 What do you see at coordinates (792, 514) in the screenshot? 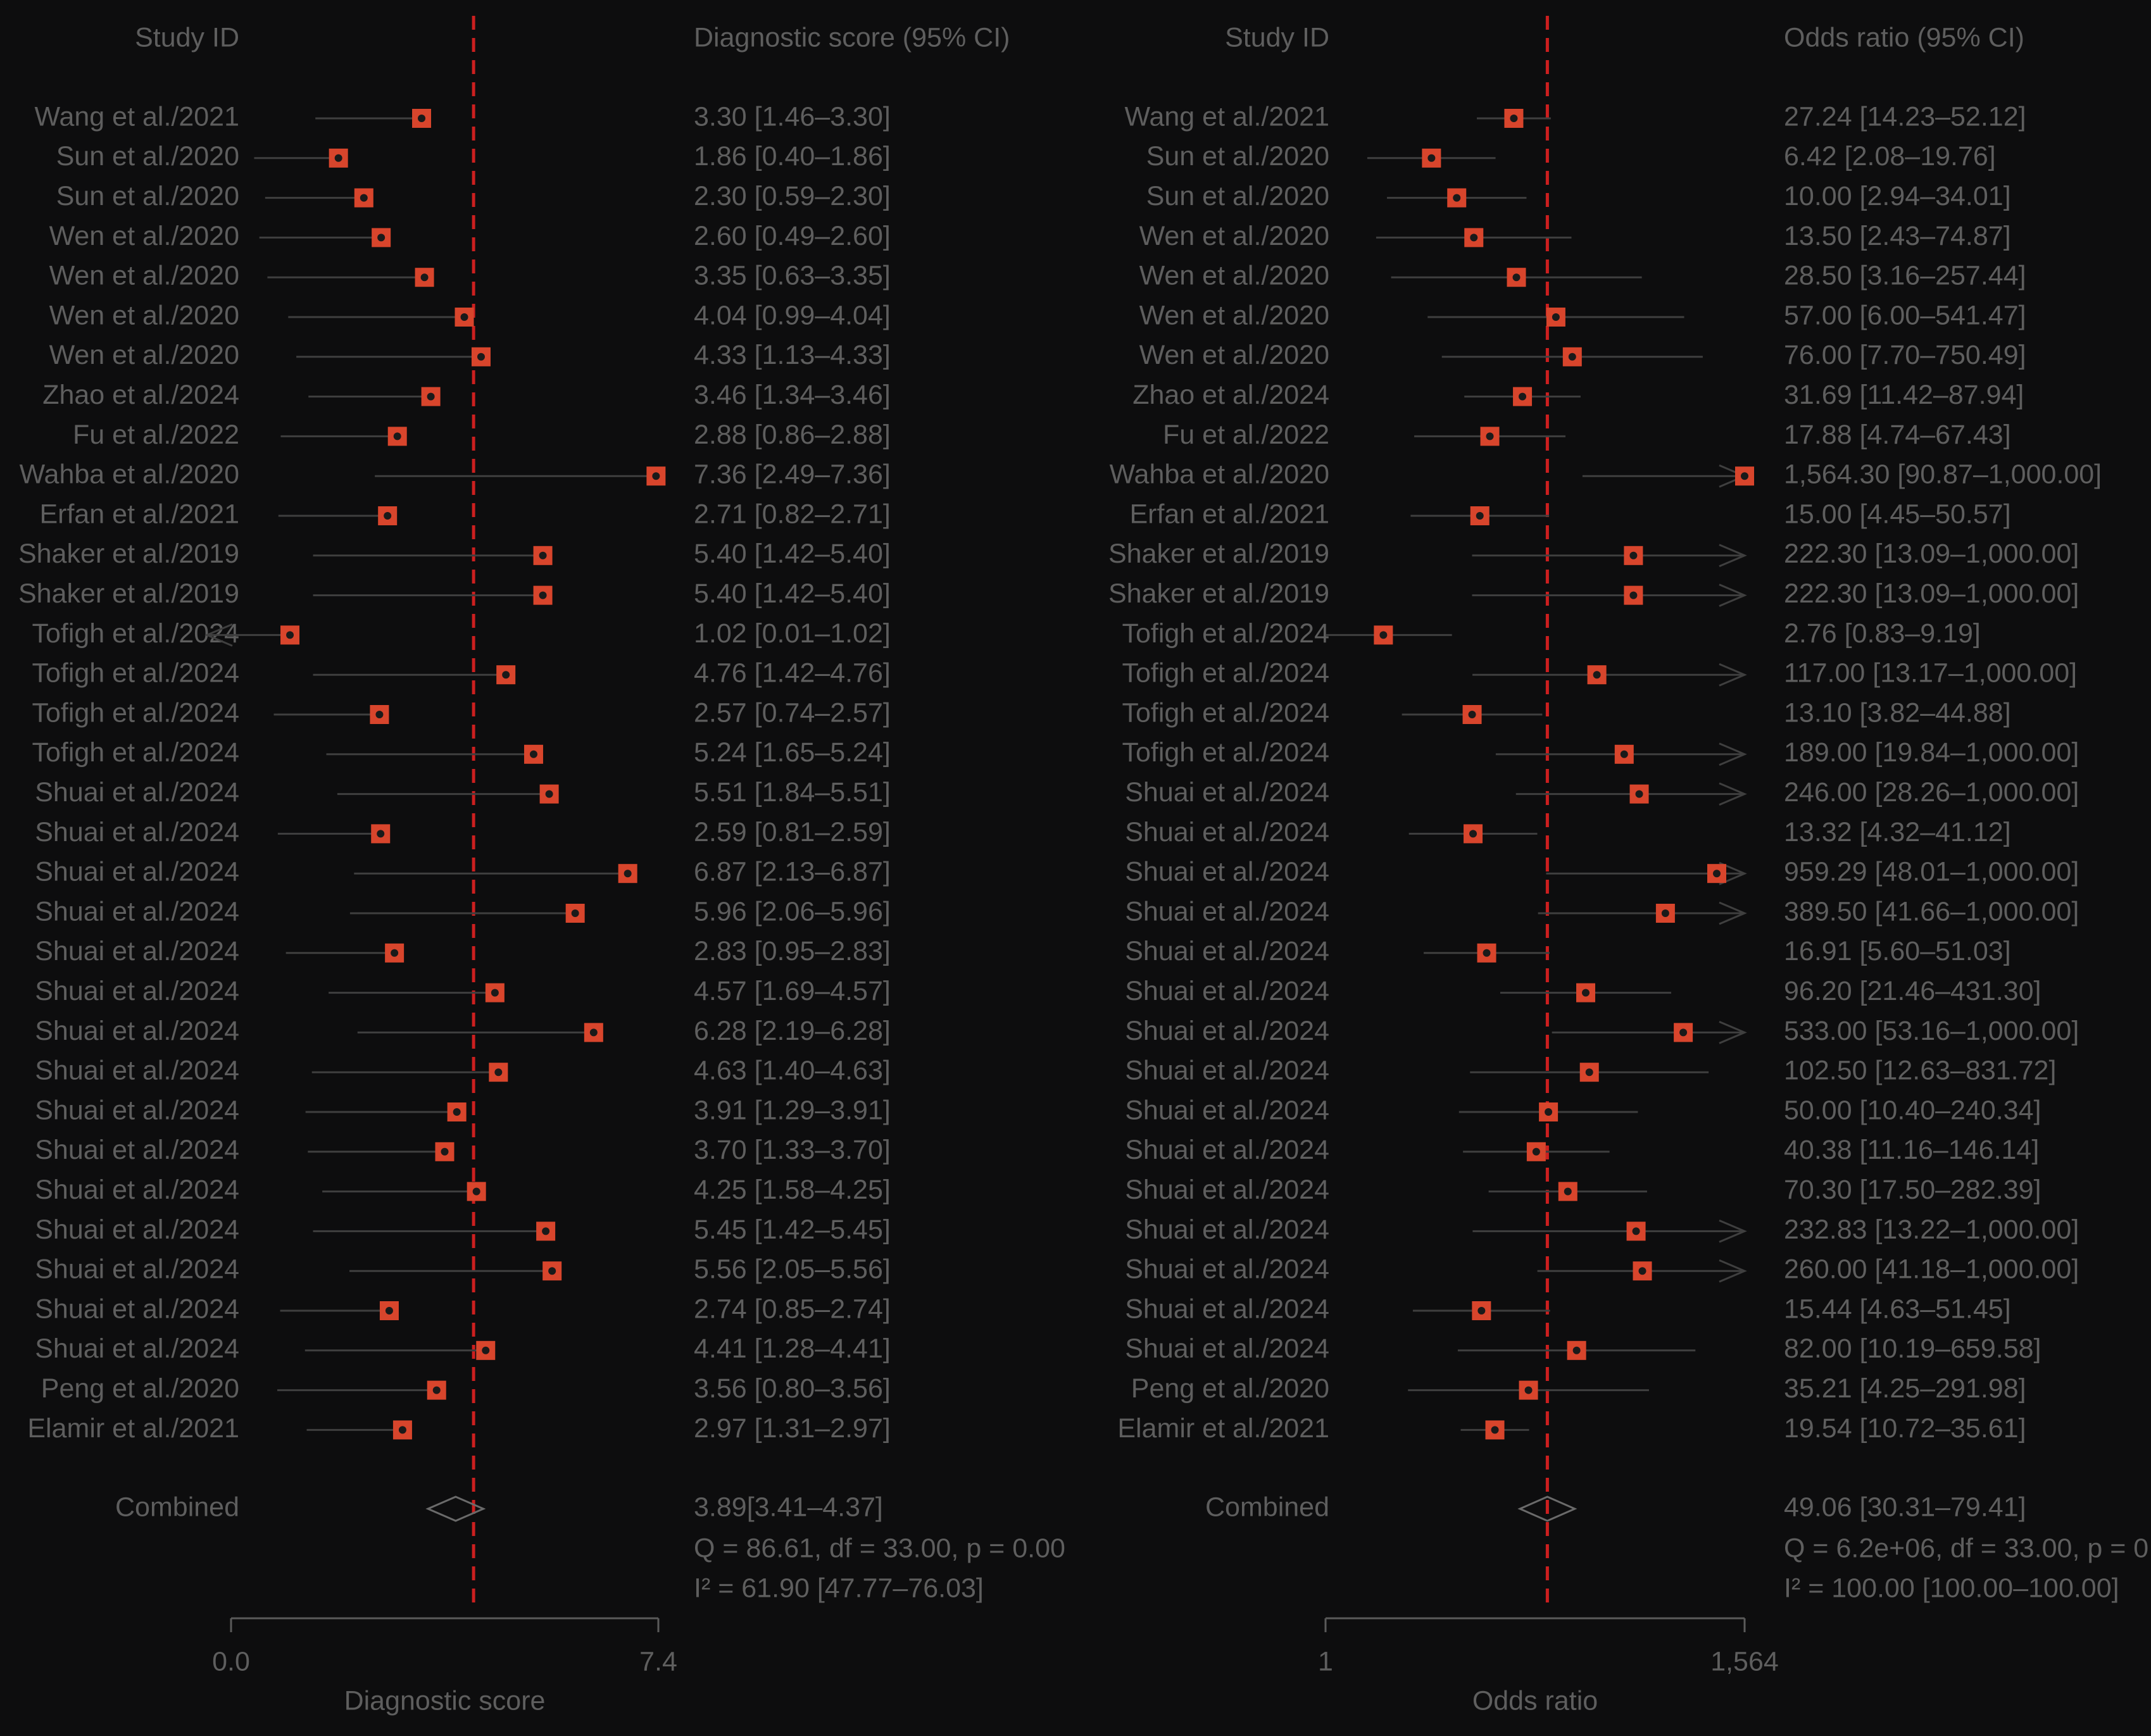
I see `panel1-ci-text: 2.71 [0.82–2.71]` at bounding box center [792, 514].